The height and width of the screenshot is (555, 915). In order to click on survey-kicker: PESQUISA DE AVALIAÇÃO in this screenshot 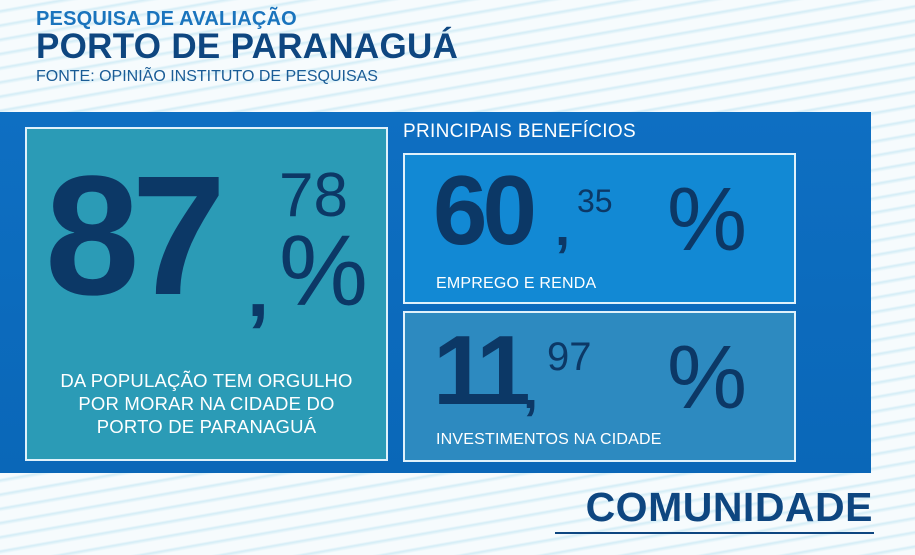, I will do `click(166, 19)`.